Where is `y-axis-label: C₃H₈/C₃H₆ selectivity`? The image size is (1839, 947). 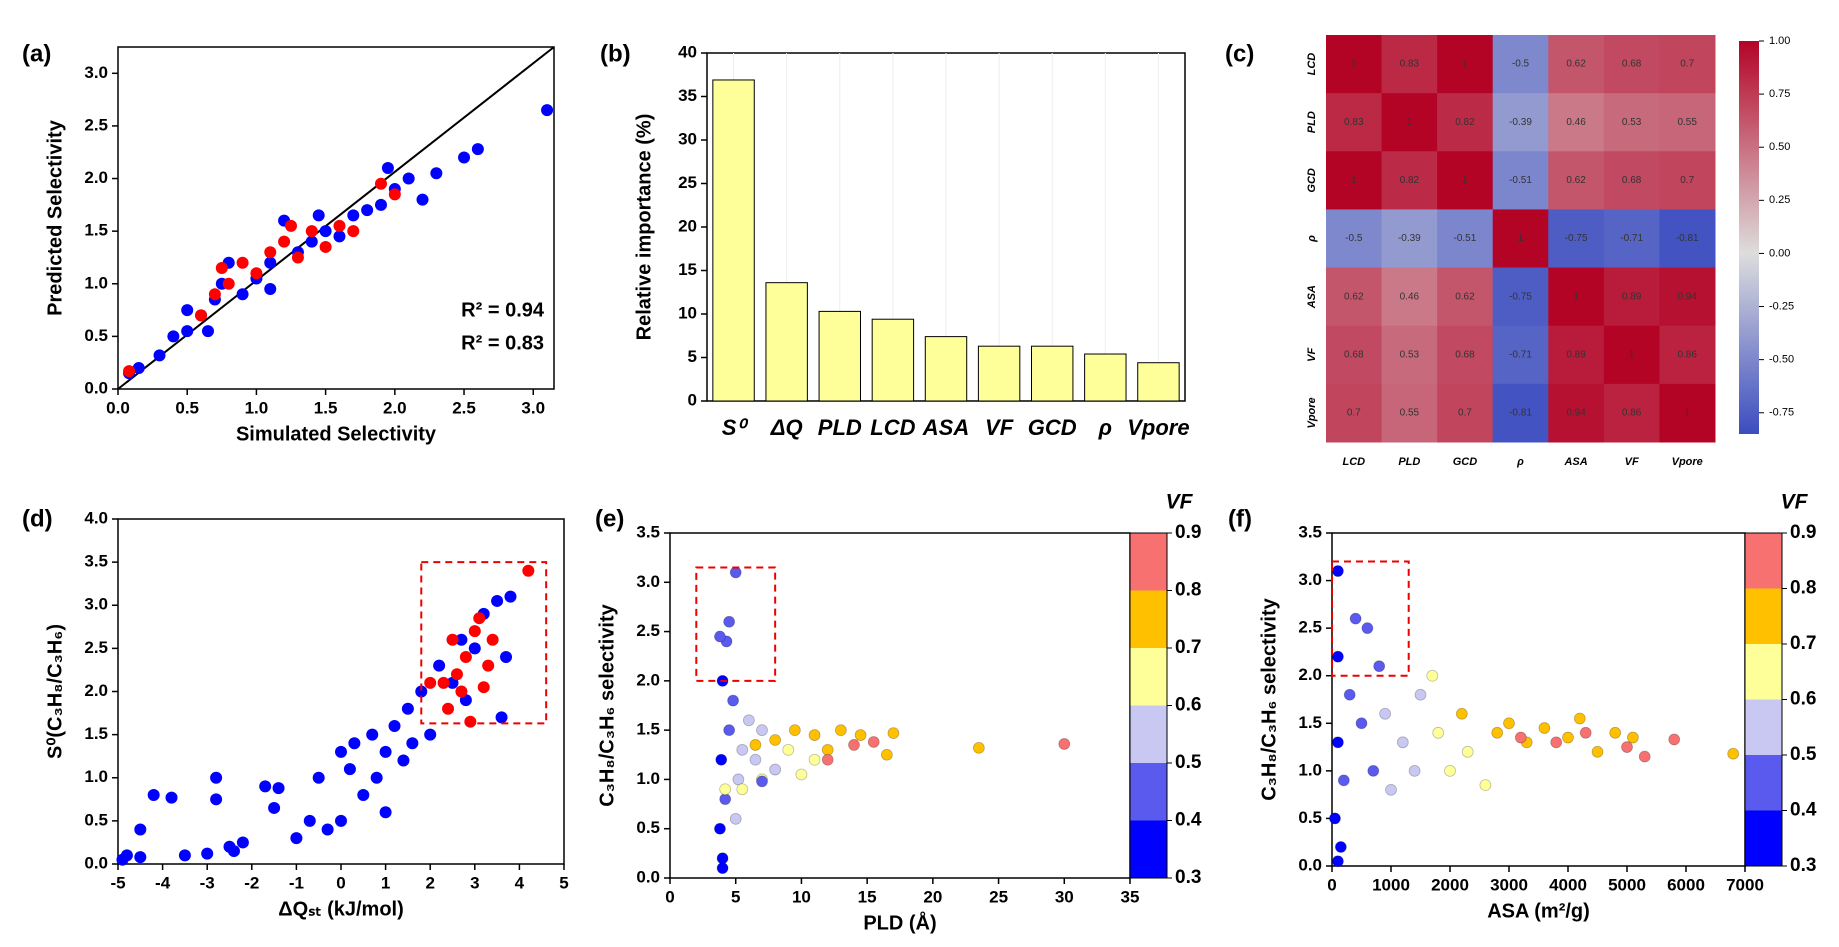 y-axis-label: C₃H₈/C₃H₆ selectivity is located at coordinates (607, 704).